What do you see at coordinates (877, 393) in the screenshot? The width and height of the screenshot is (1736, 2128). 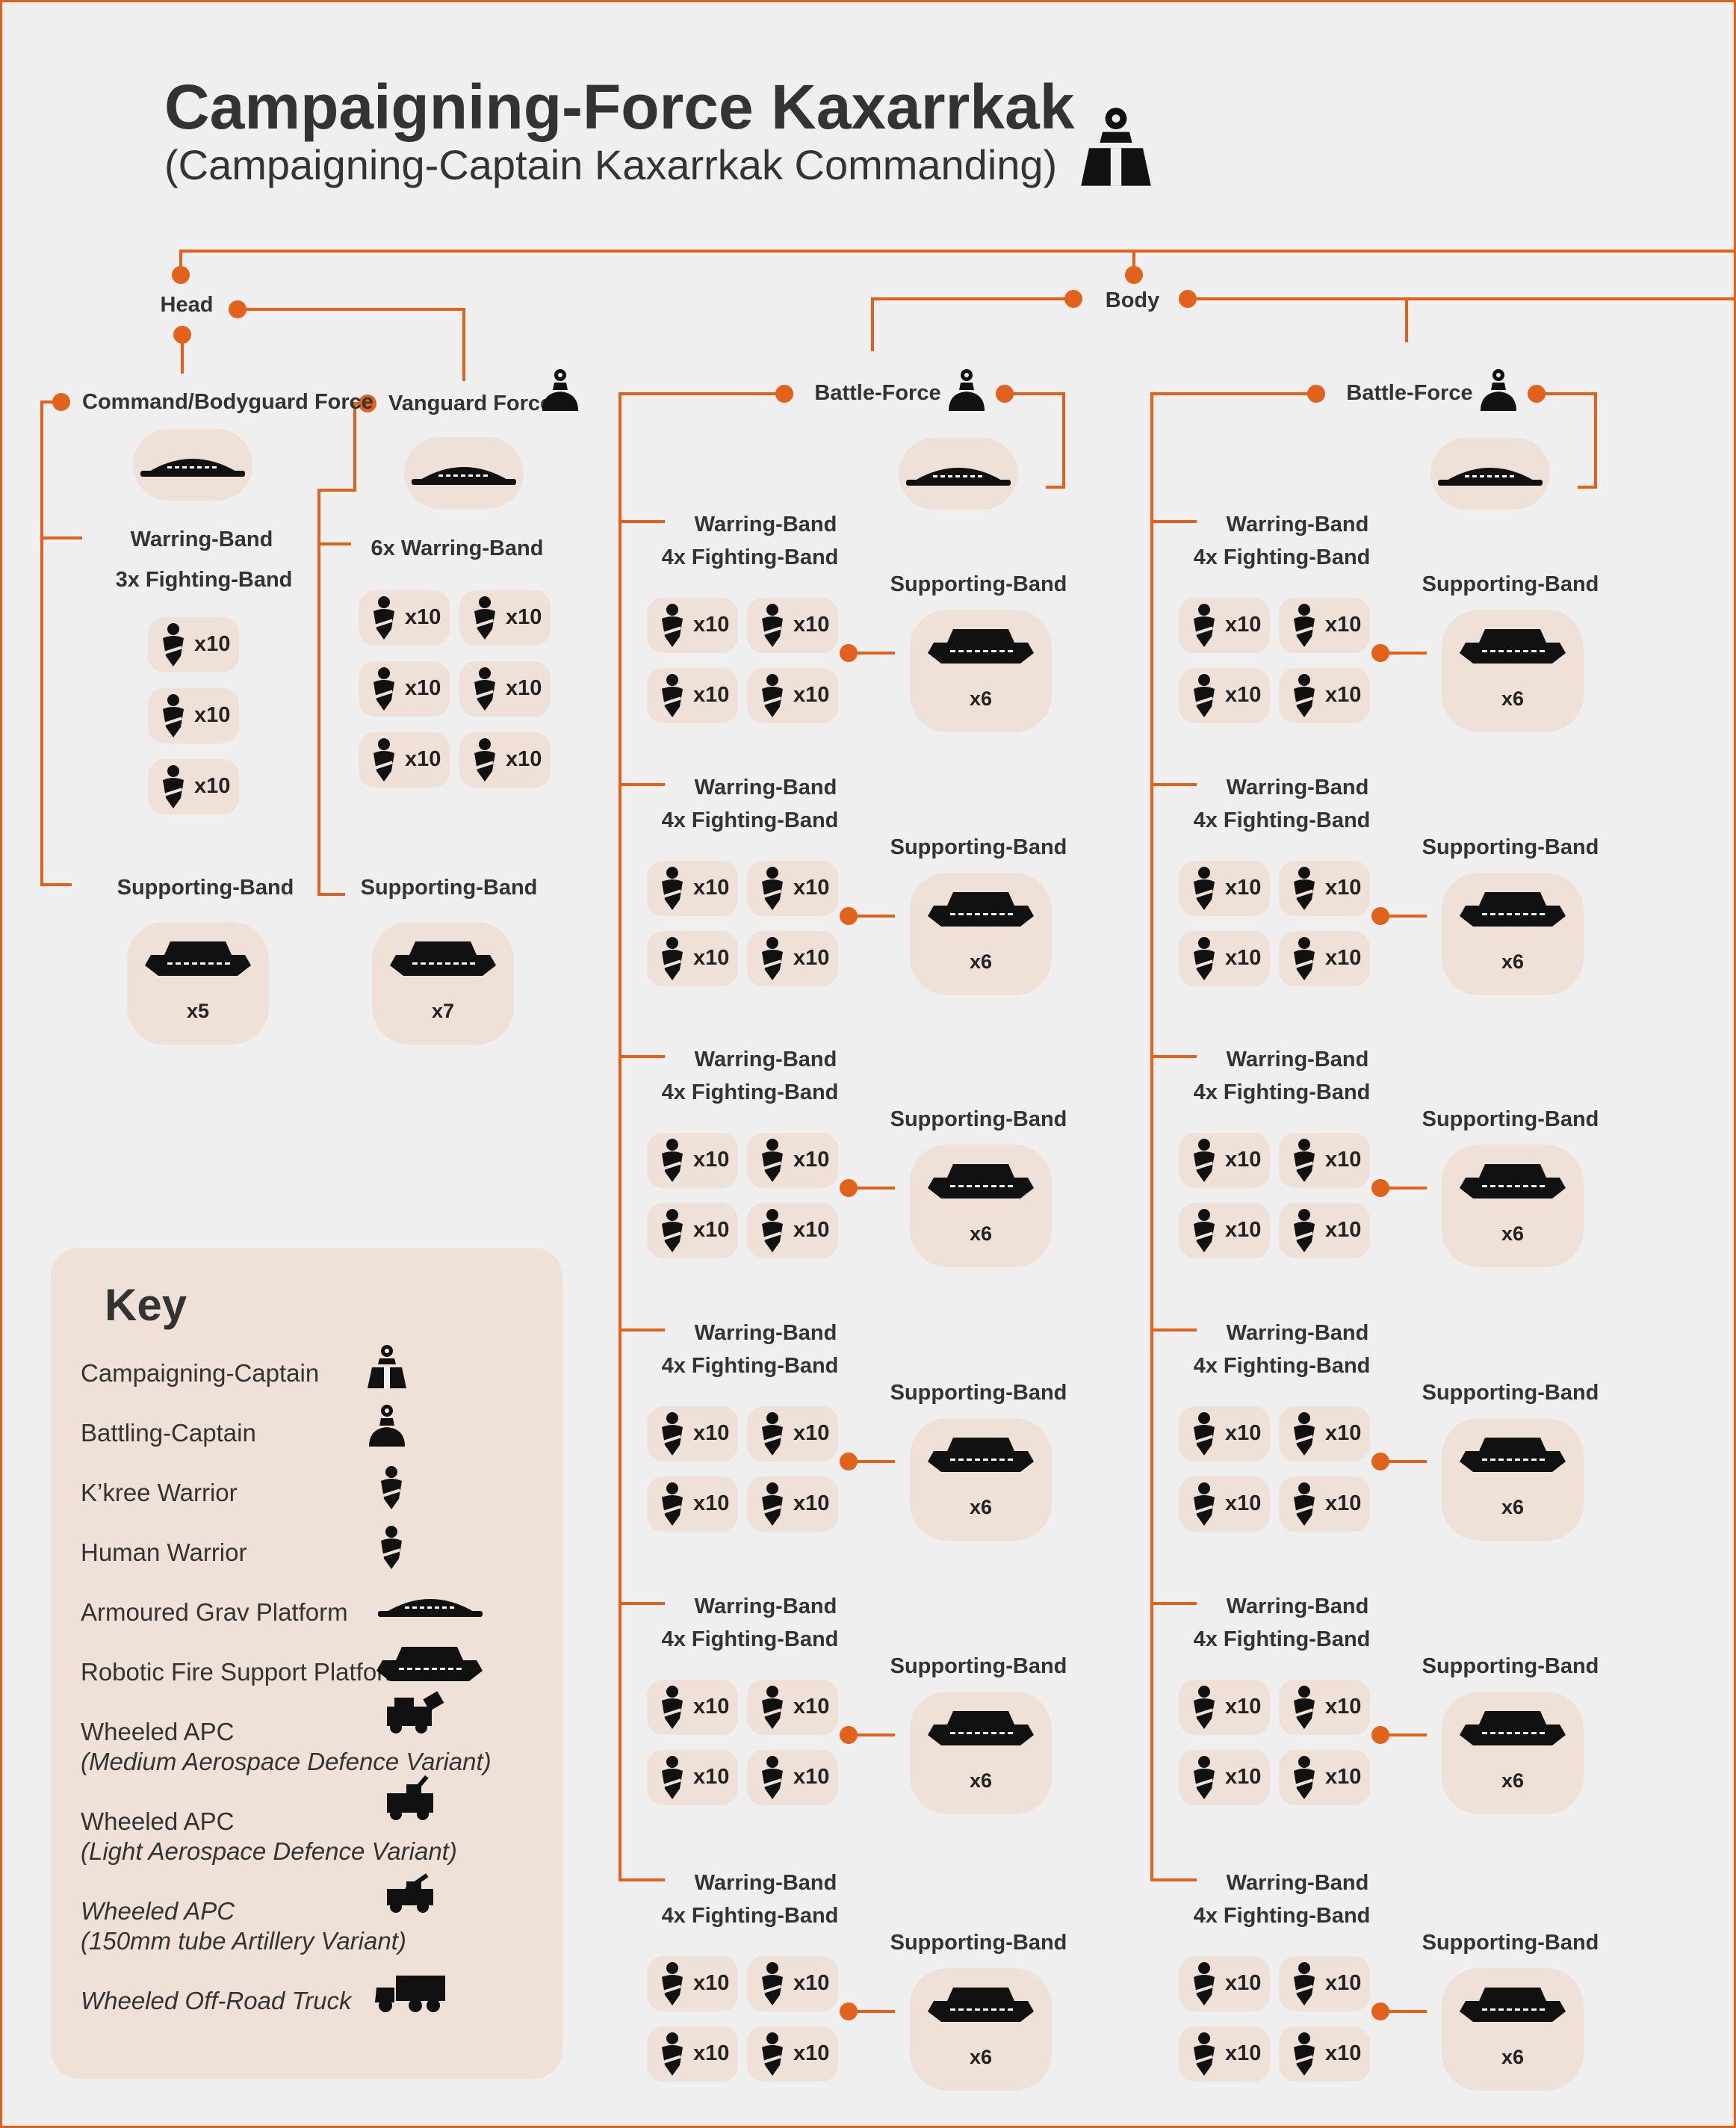 I see `battle-force-label: Battle-Force` at bounding box center [877, 393].